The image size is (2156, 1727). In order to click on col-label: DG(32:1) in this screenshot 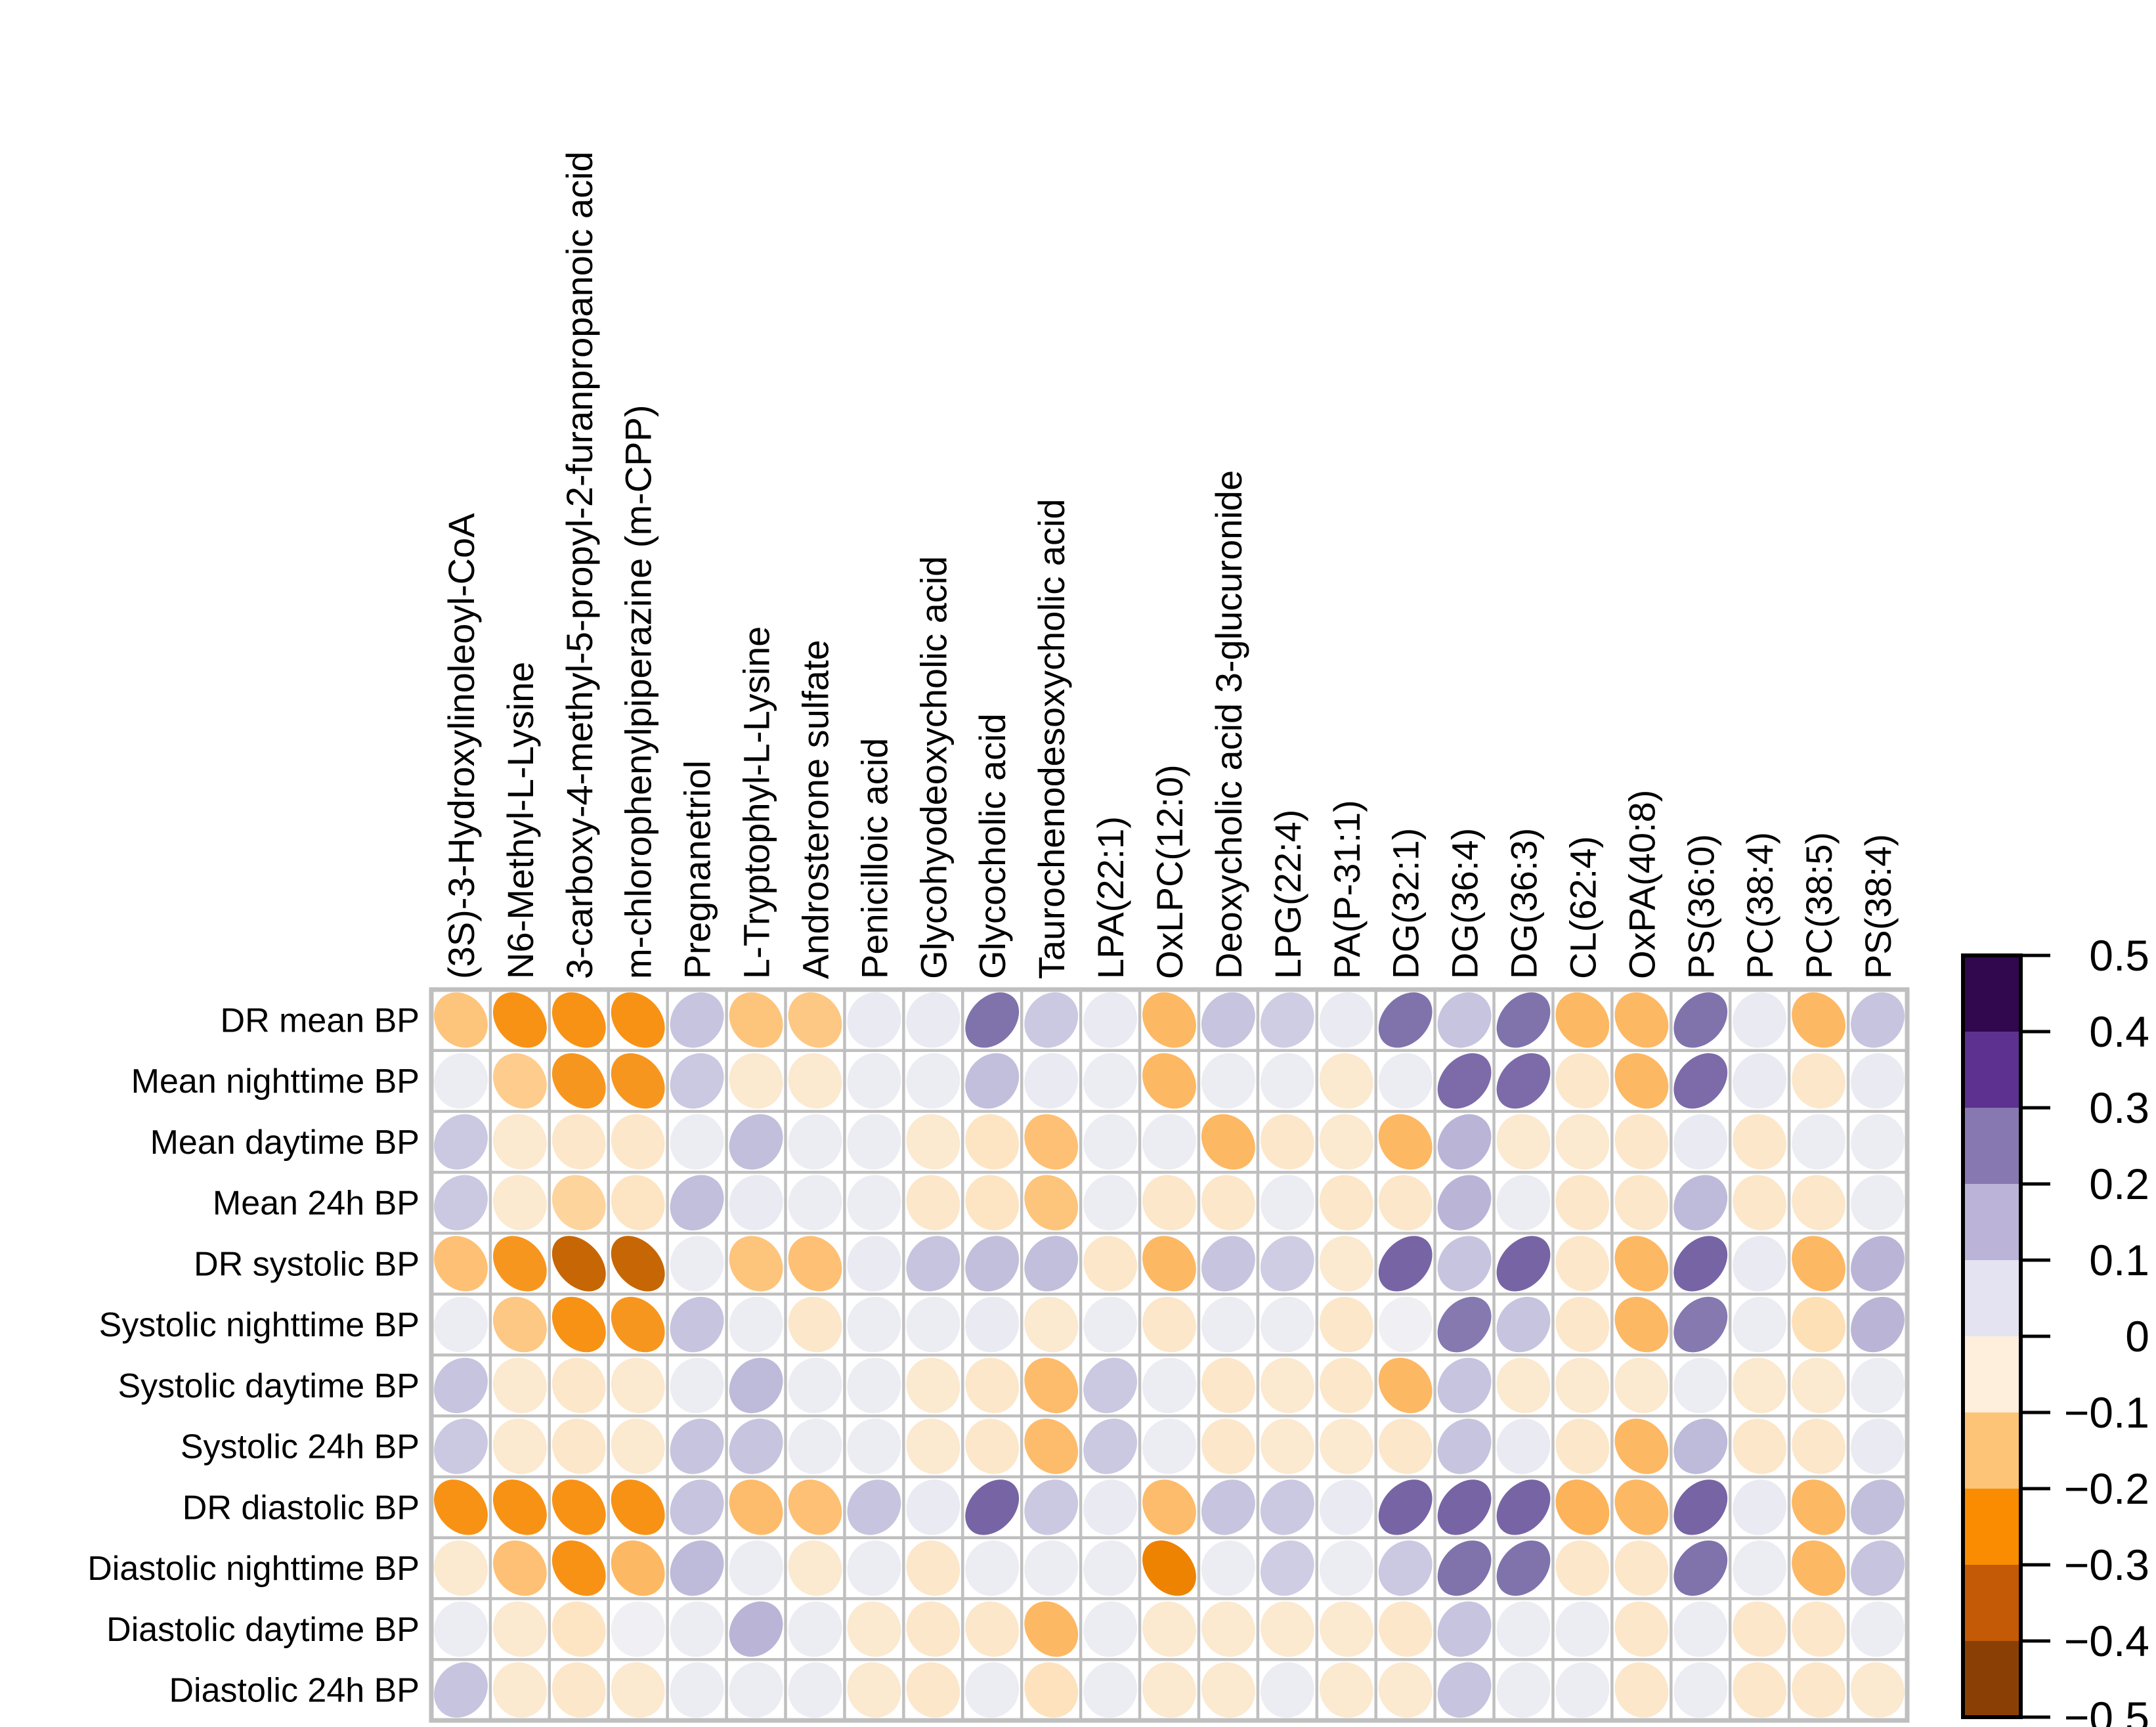, I will do `click(1406, 904)`.